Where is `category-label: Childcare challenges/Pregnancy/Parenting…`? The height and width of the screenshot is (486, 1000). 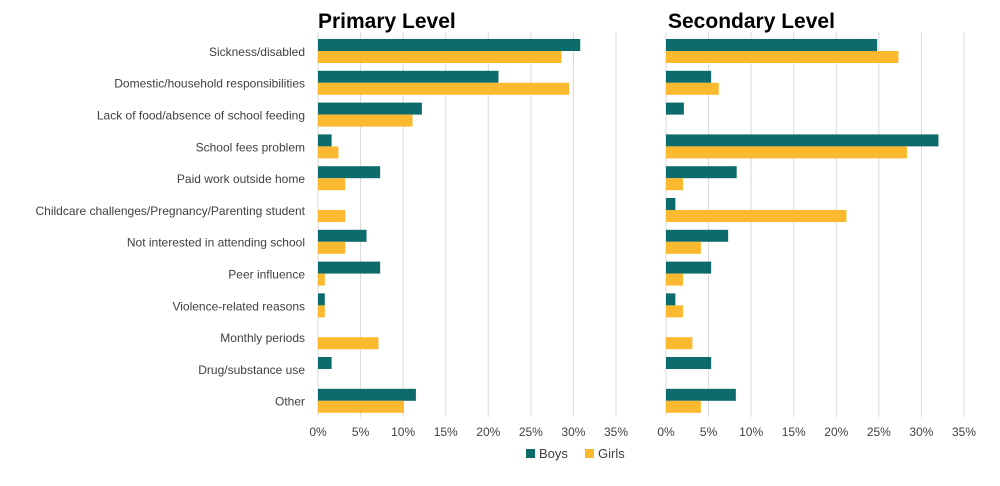 category-label: Childcare challenges/Pregnancy/Parenting… is located at coordinates (170, 211).